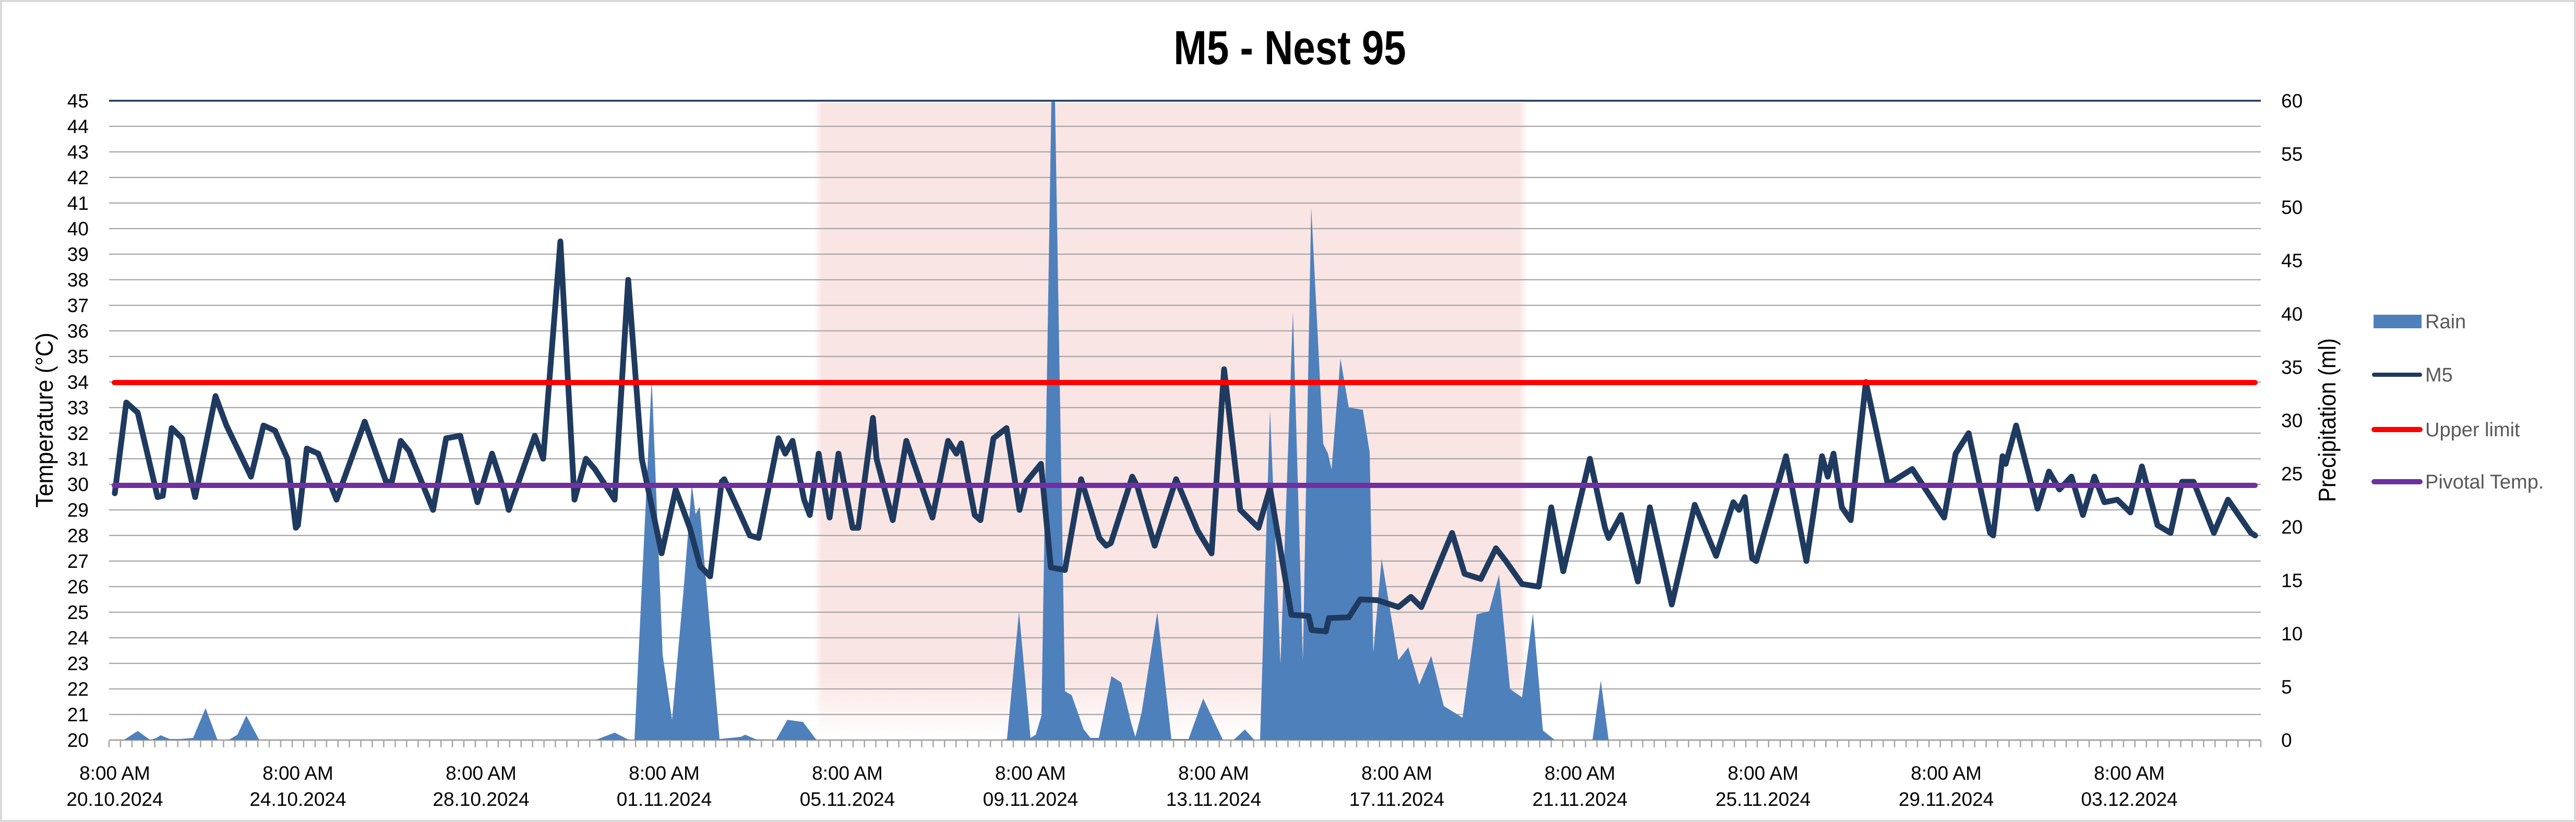 This screenshot has width=2576, height=822. Describe the element at coordinates (78, 203) in the screenshot. I see `svg-text: 41` at that location.